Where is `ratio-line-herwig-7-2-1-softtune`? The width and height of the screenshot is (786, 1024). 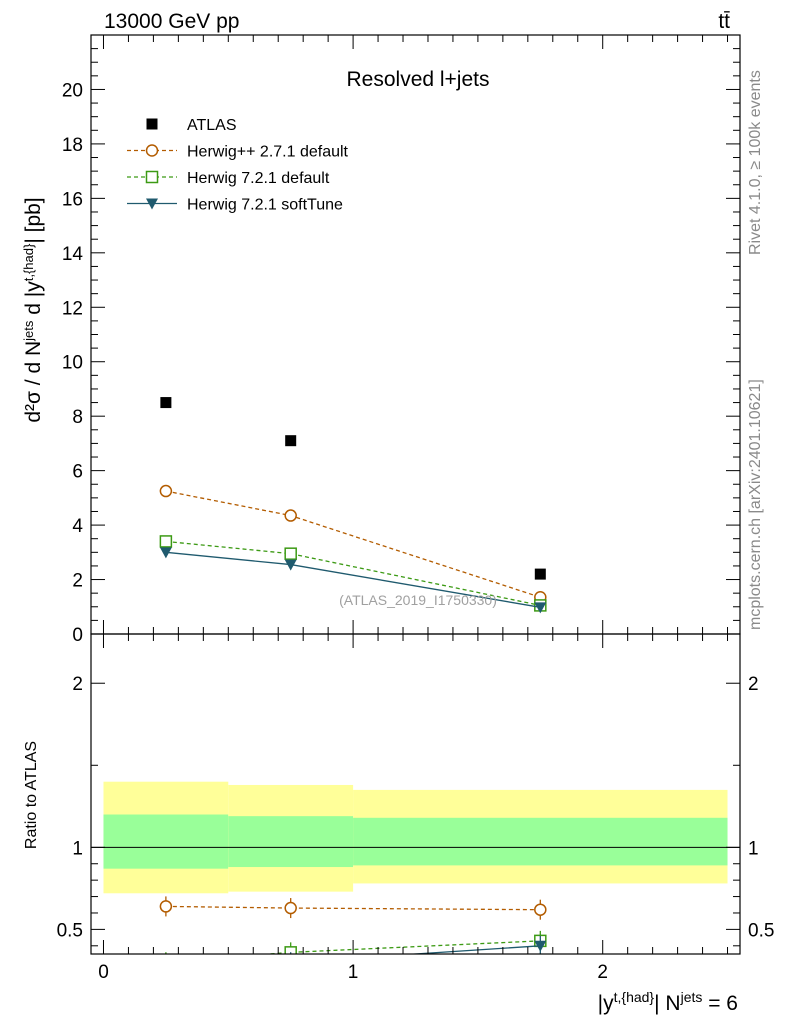
ratio-line-herwig-7-2-1-softtune is located at coordinates (473, 949).